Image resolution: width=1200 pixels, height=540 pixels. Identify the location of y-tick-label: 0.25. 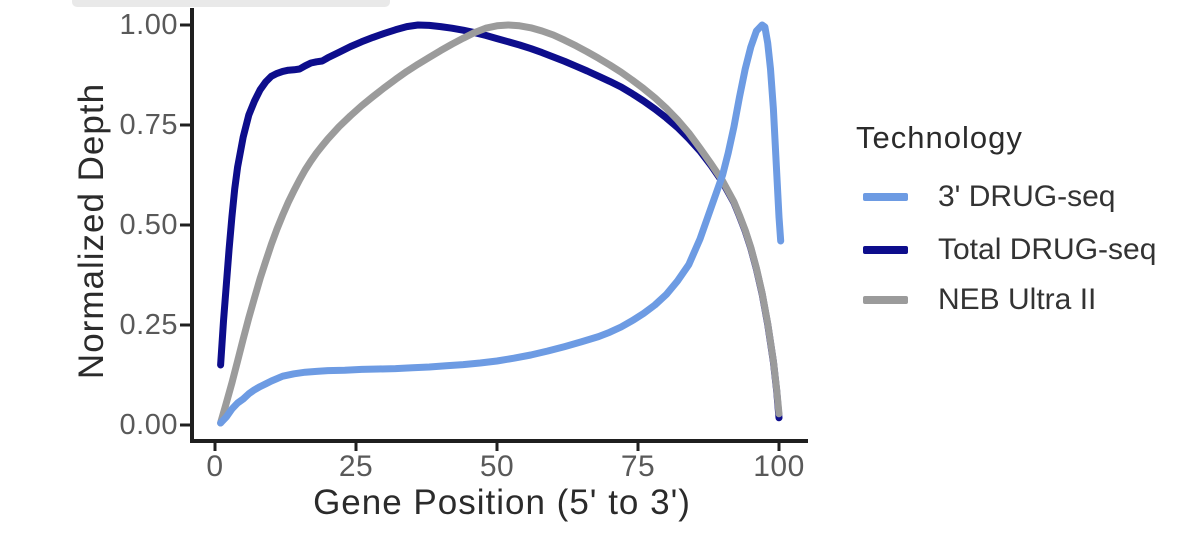
(148, 325).